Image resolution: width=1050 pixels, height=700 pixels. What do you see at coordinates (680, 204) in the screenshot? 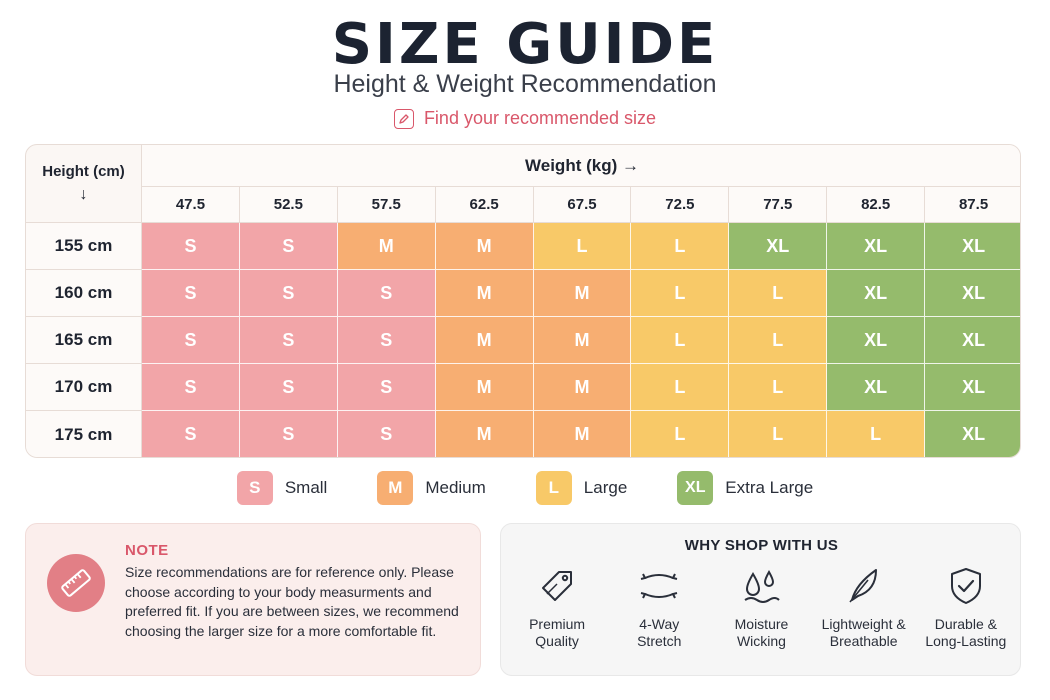
I see `weight-column-header: 72.5` at bounding box center [680, 204].